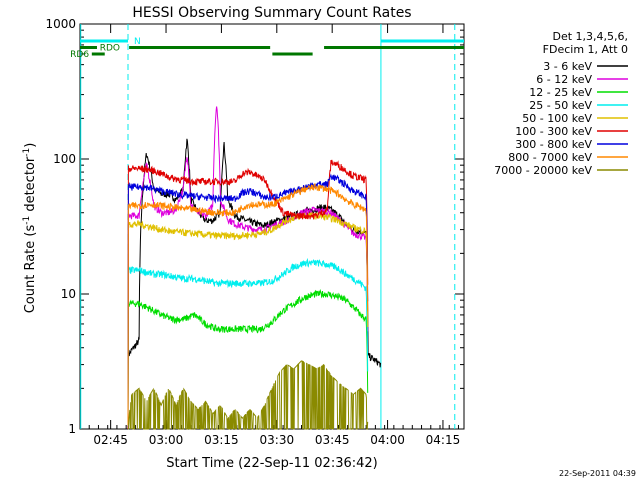 The width and height of the screenshot is (640, 480). What do you see at coordinates (137, 42) in the screenshot?
I see `state-label-n: N` at bounding box center [137, 42].